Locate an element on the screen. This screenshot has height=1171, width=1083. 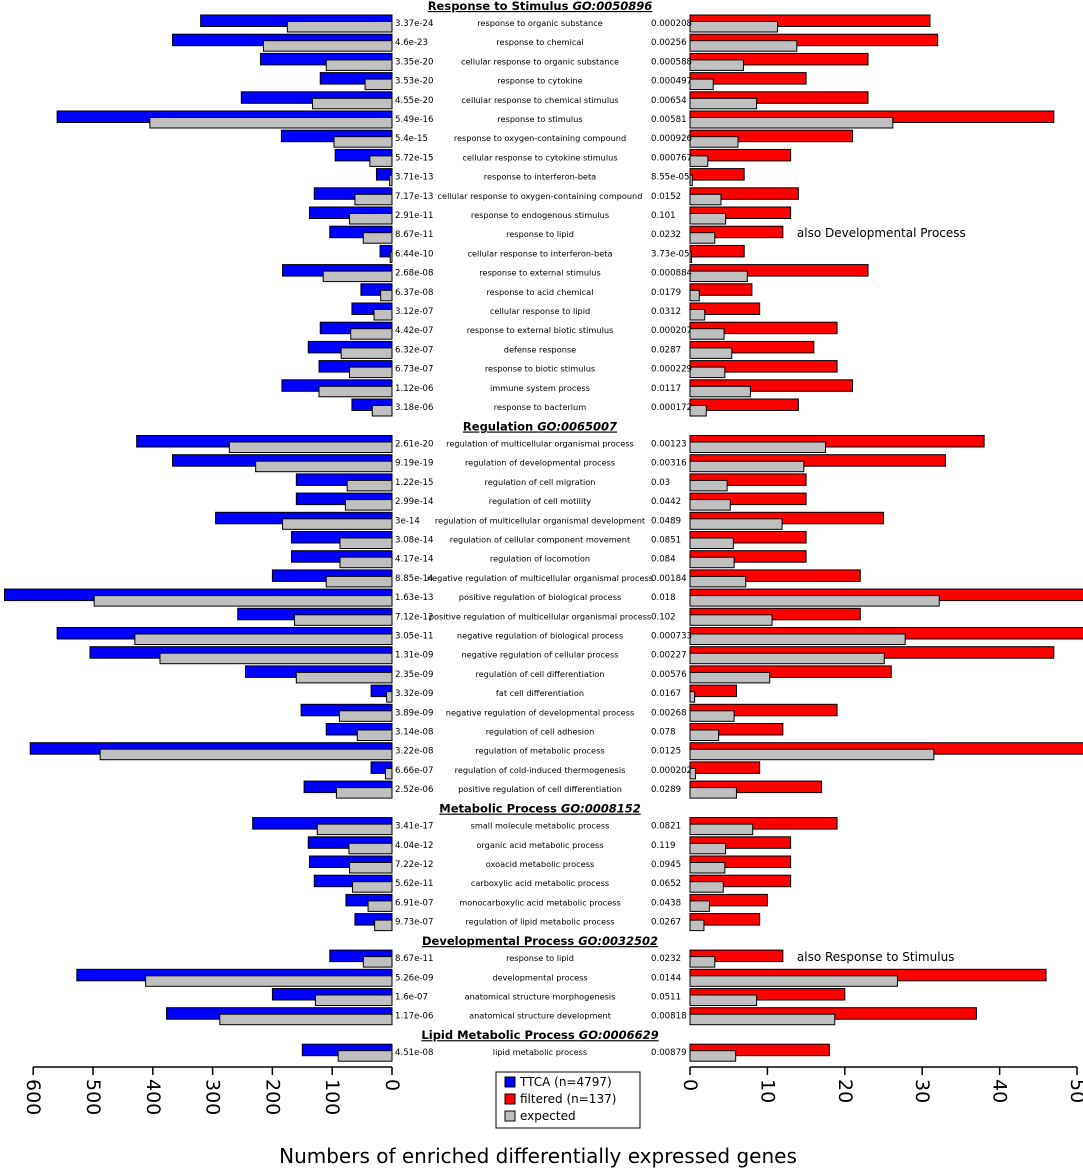
filtered-pvalue: 0.0144 is located at coordinates (666, 978).